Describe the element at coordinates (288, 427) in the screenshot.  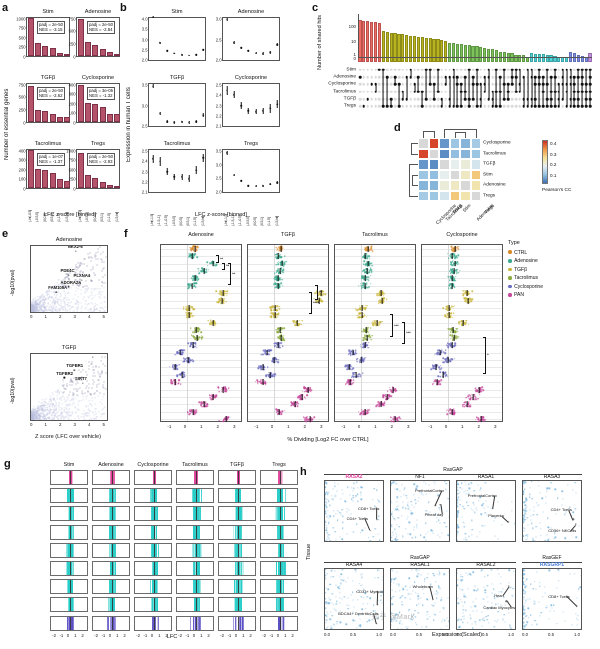
I see `x-tick-labels: -1 0 1 2 3` at that location.